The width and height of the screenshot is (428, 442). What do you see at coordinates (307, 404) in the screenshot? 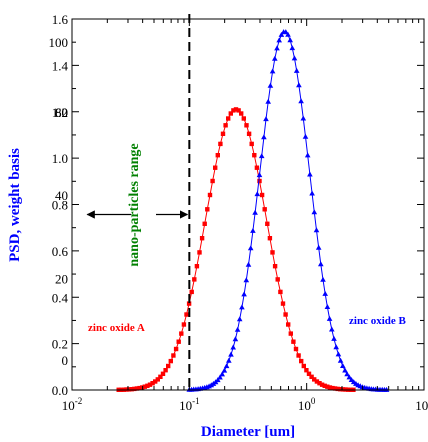
I see `x-tick-label: 100` at bounding box center [307, 404].